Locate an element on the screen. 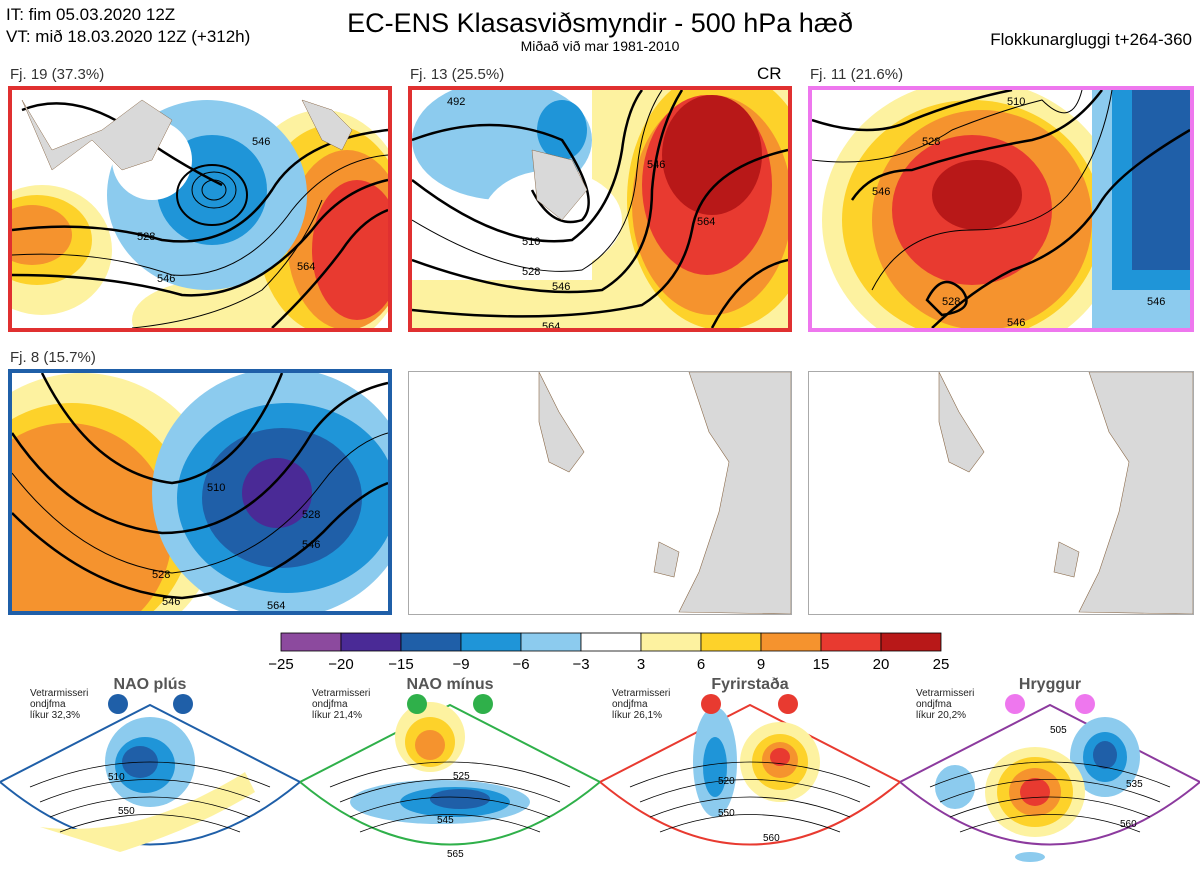 The width and height of the screenshot is (1200, 871). regime-title-blocking: Fyrirstaða is located at coordinates (750, 684).